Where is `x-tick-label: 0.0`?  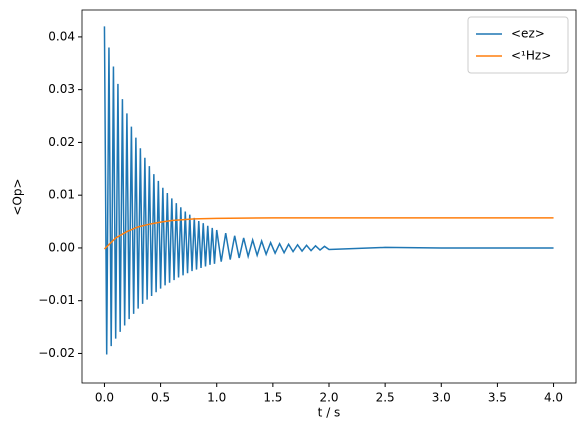
x-tick-label: 0.0 is located at coordinates (104, 398).